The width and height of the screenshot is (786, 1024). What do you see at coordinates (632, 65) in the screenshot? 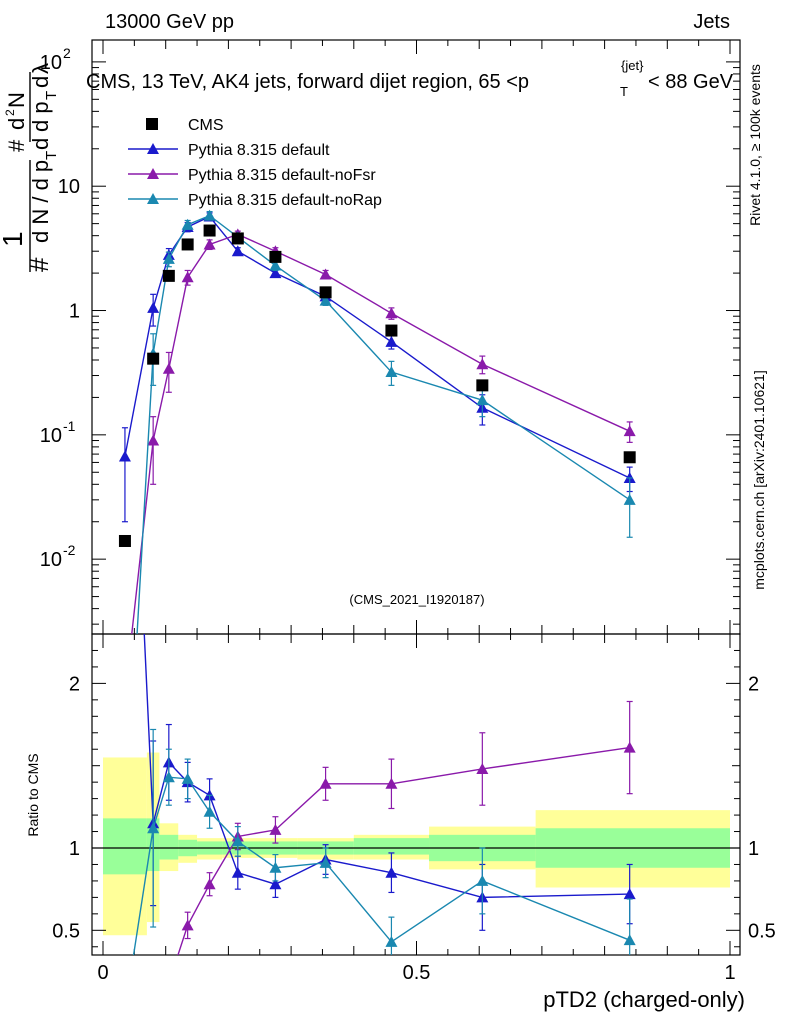
I see `title-superscript: {jet}` at bounding box center [632, 65].